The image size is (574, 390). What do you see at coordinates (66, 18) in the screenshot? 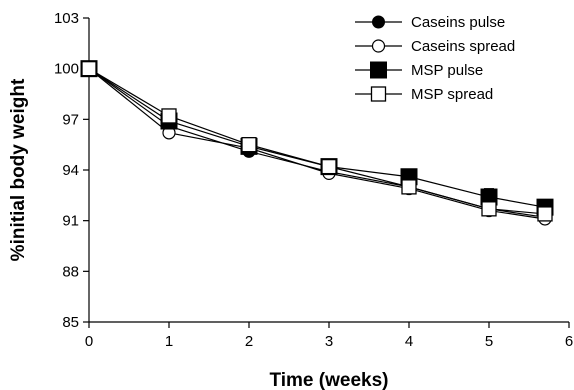
I see `y-tick-label: 103` at bounding box center [66, 18].